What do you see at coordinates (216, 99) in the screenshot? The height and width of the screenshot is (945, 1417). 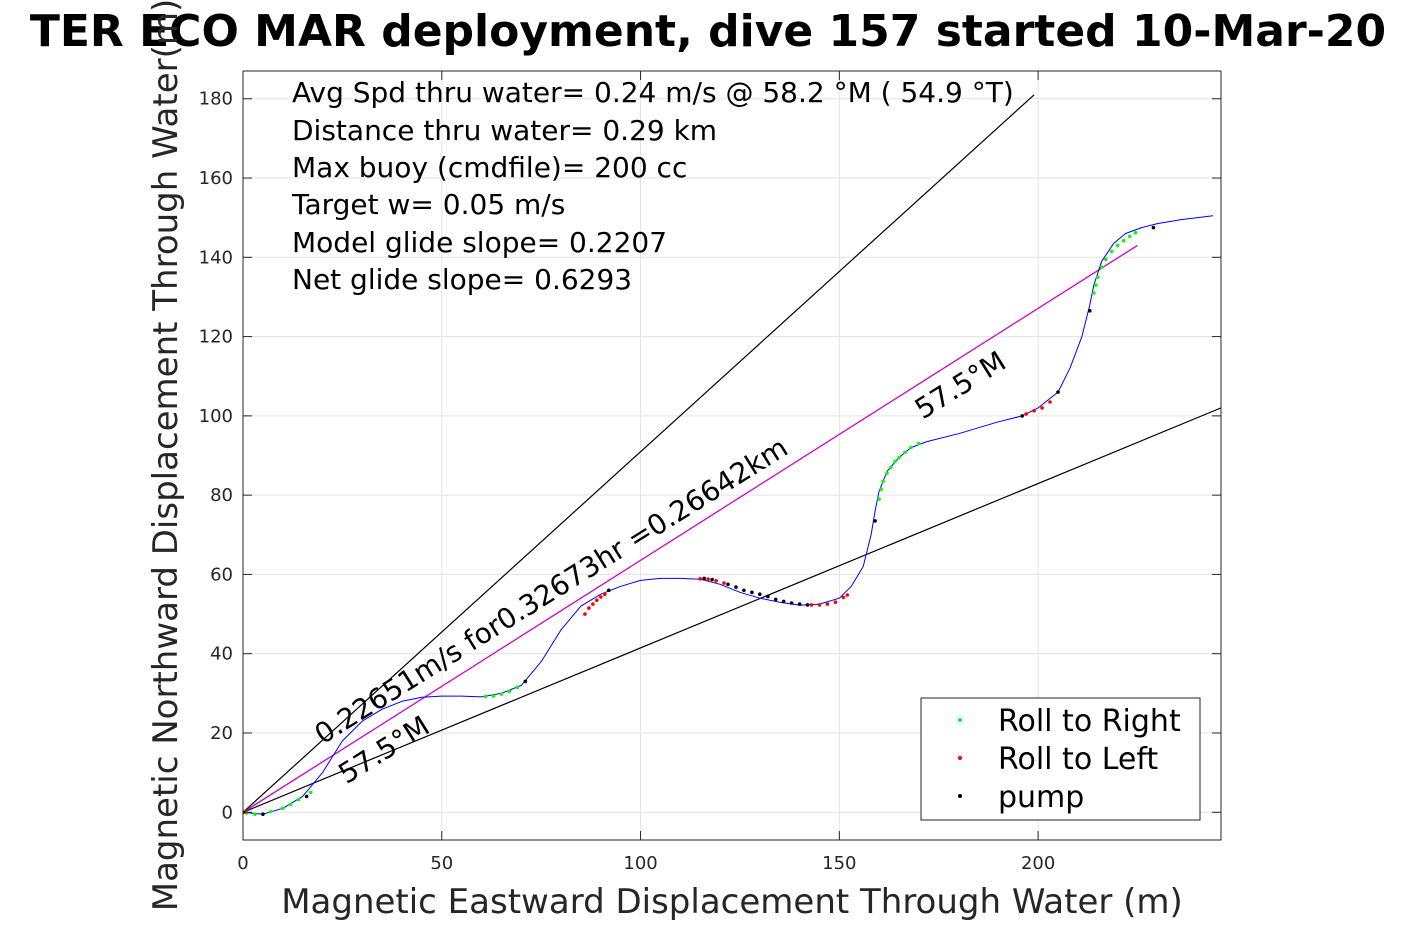 I see `y-tick-label: 180` at bounding box center [216, 99].